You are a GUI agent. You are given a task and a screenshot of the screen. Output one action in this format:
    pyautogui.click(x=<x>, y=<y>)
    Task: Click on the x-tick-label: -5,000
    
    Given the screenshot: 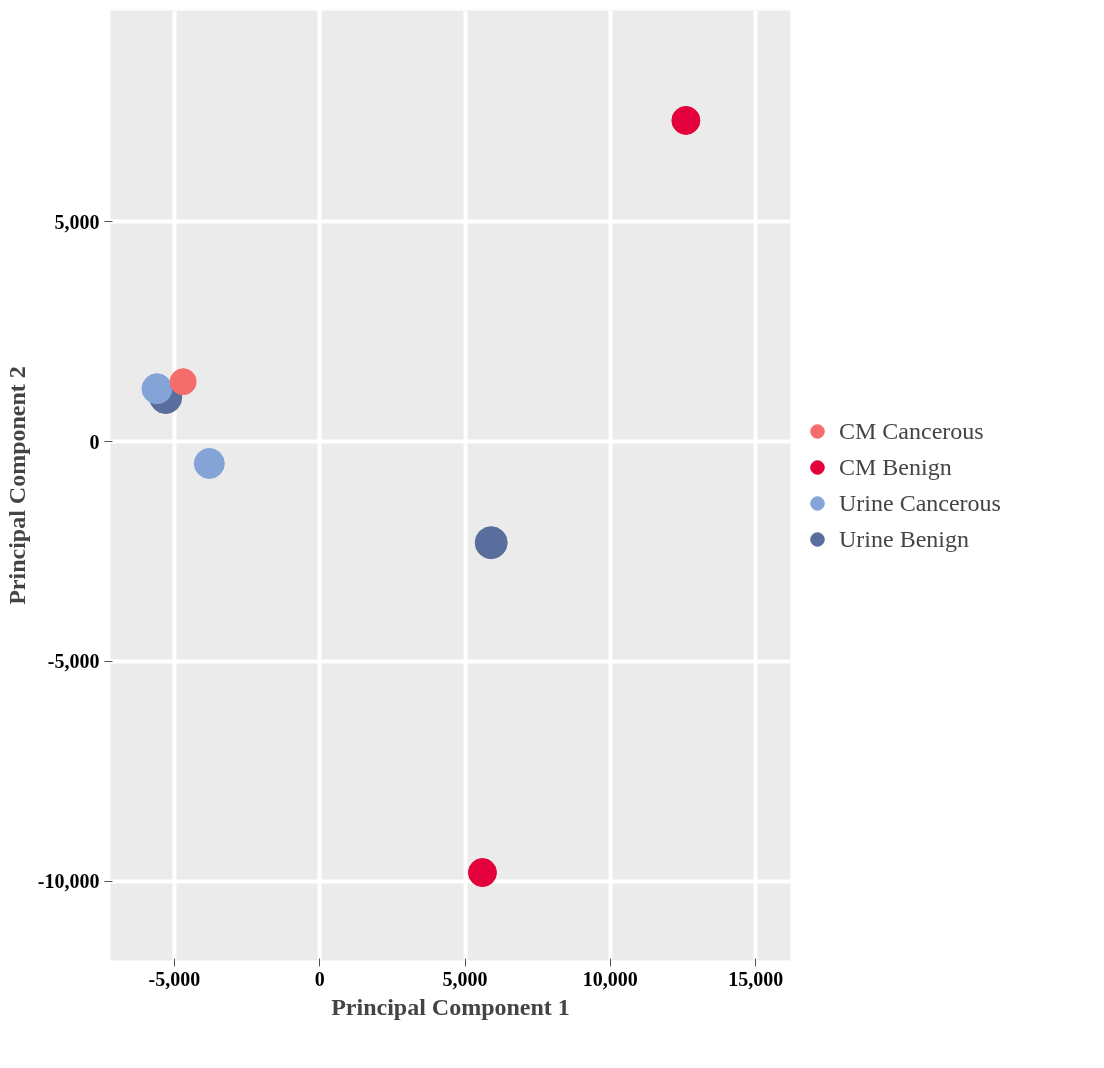 What is the action you would take?
    pyautogui.click(x=174, y=978)
    